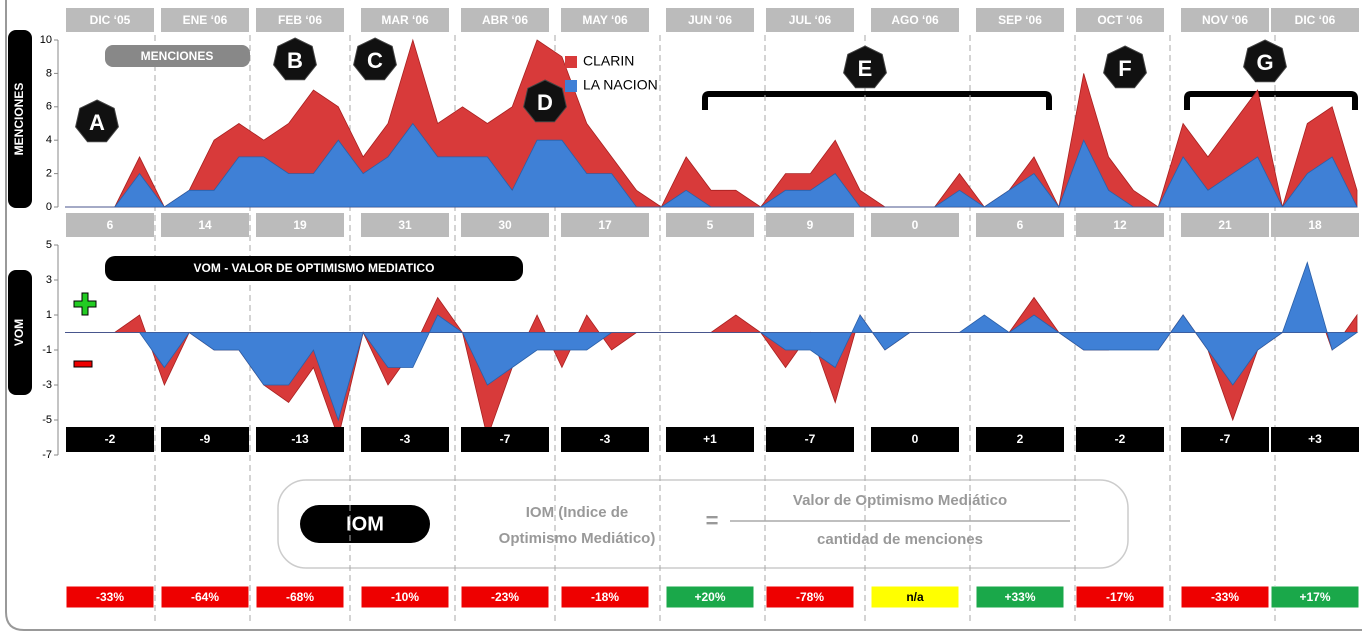  I want to click on month-label: NOV ‘06, so click(1225, 20).